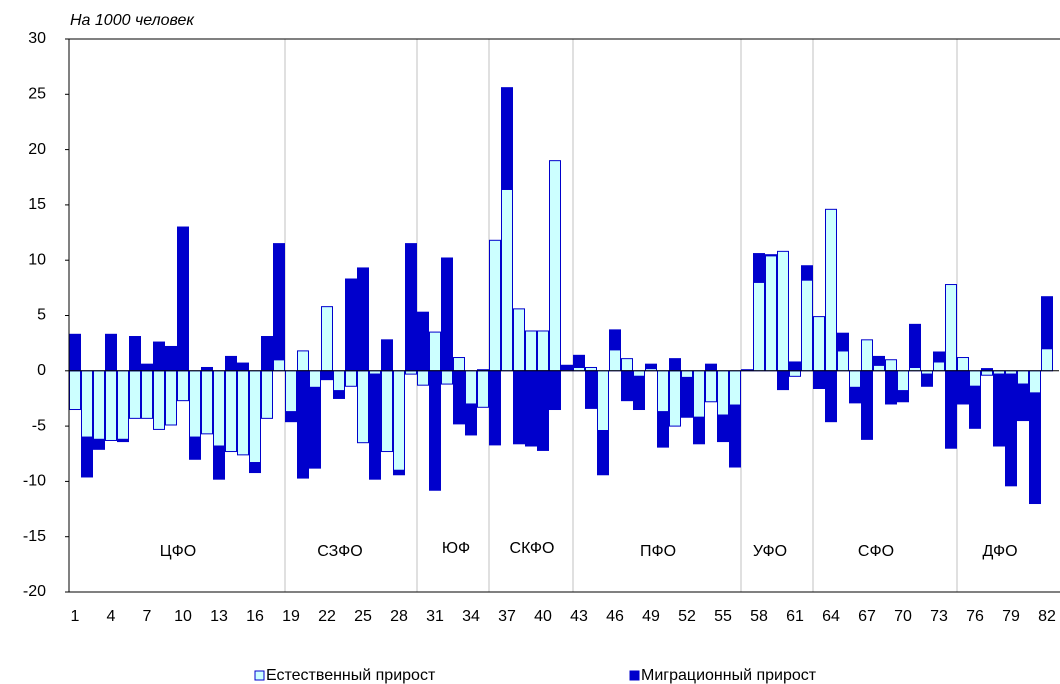 The height and width of the screenshot is (684, 1060). What do you see at coordinates (975, 616) in the screenshot?
I see `x-tick-label: 76` at bounding box center [975, 616].